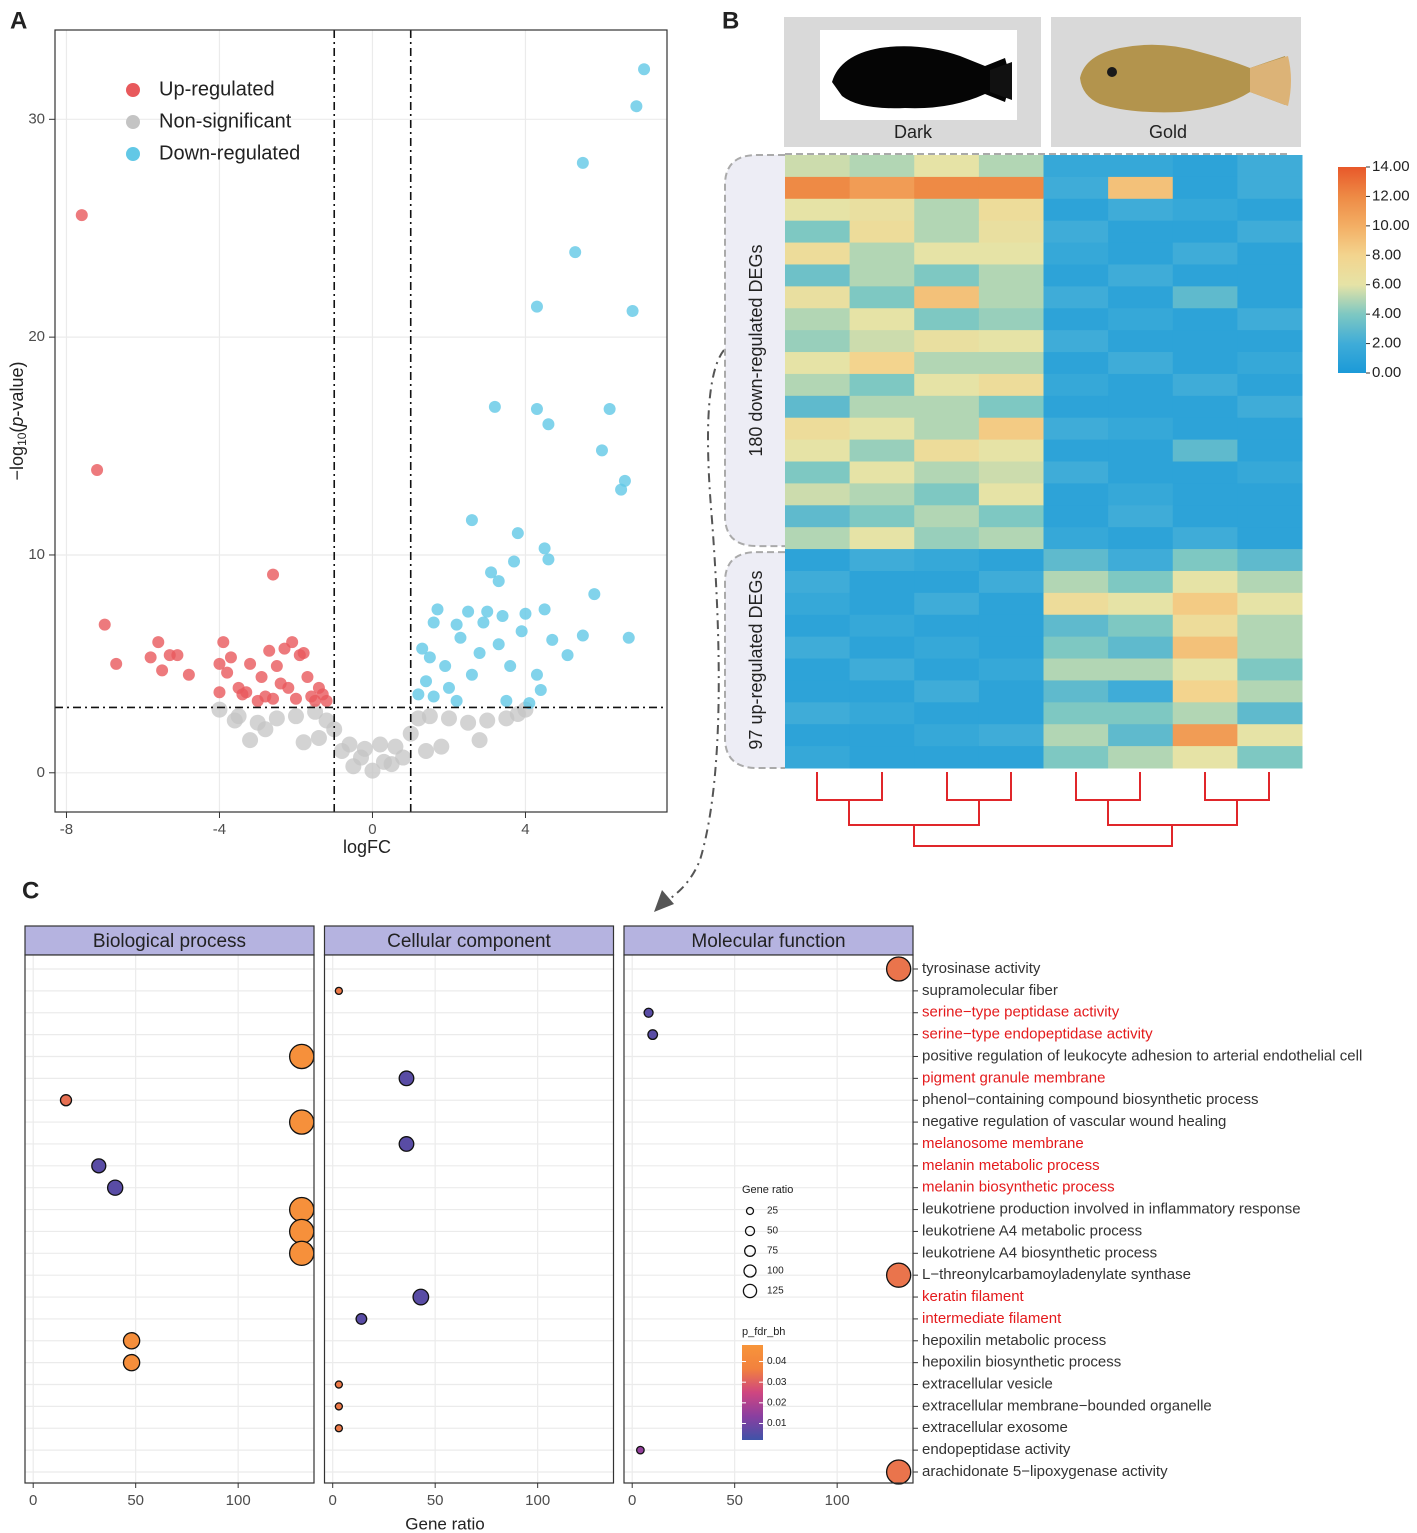  What do you see at coordinates (1391, 195) in the screenshot?
I see `color-tick-label: 12.00` at bounding box center [1391, 195].